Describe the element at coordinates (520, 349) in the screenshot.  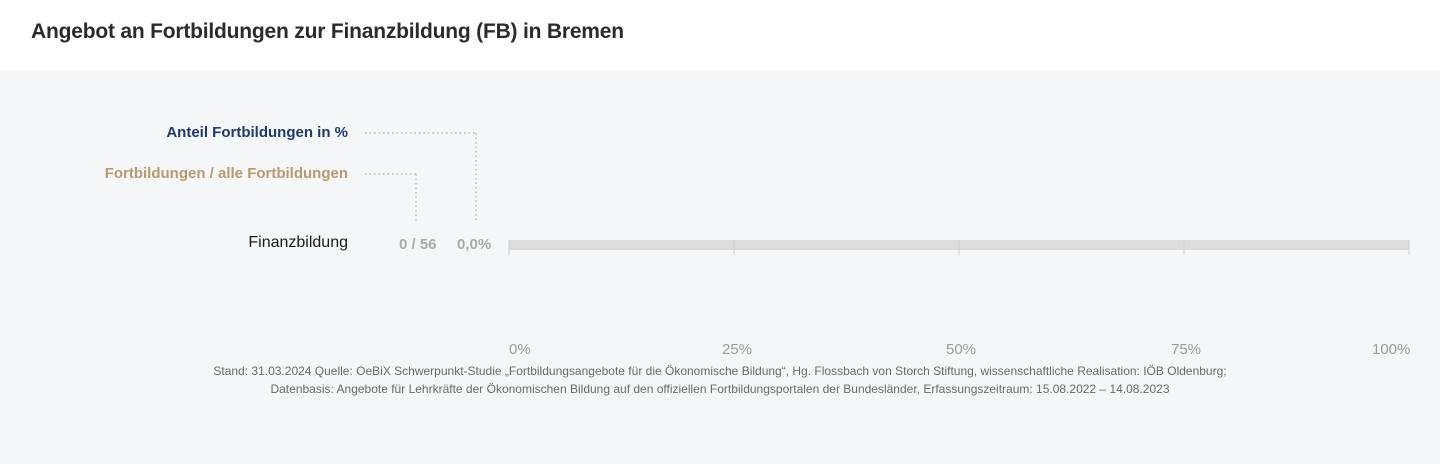
I see `x-tick-label: 0%` at that location.